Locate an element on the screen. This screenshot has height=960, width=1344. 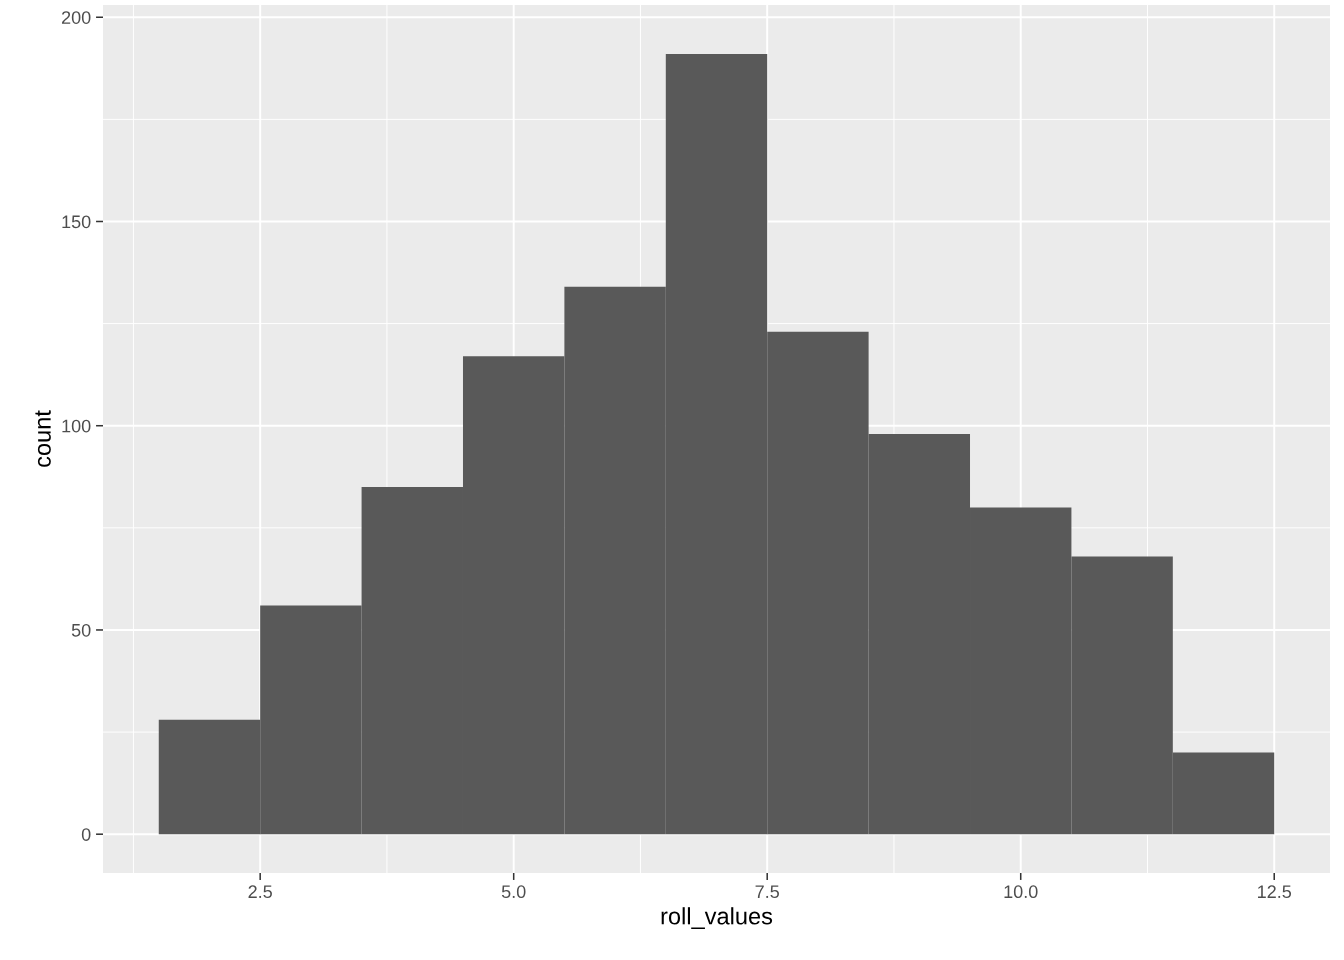
x-tick-label: 2.5 is located at coordinates (260, 892).